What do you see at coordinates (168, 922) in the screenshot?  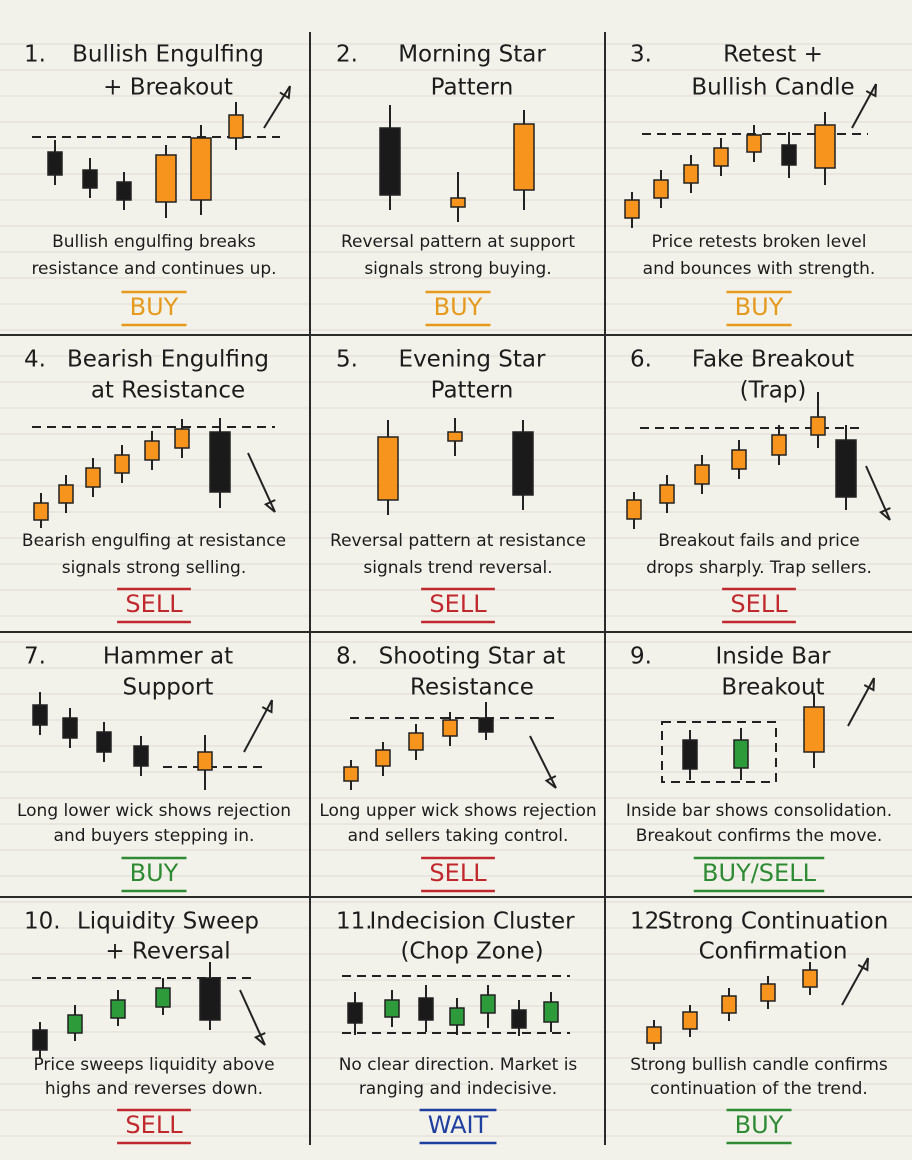 I see `pattern-title: Liquidity Sweep` at bounding box center [168, 922].